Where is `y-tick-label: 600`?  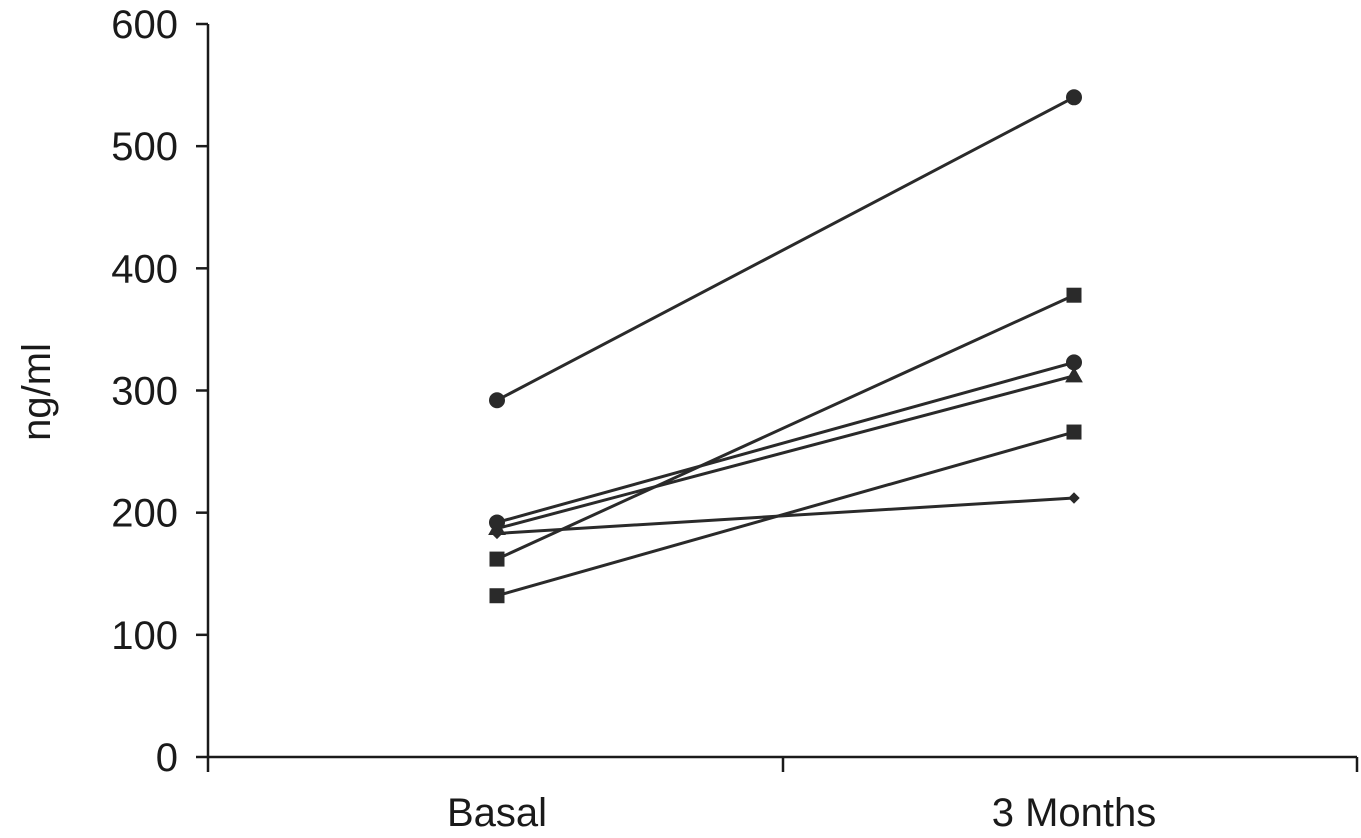
y-tick-label: 600 is located at coordinates (144, 25).